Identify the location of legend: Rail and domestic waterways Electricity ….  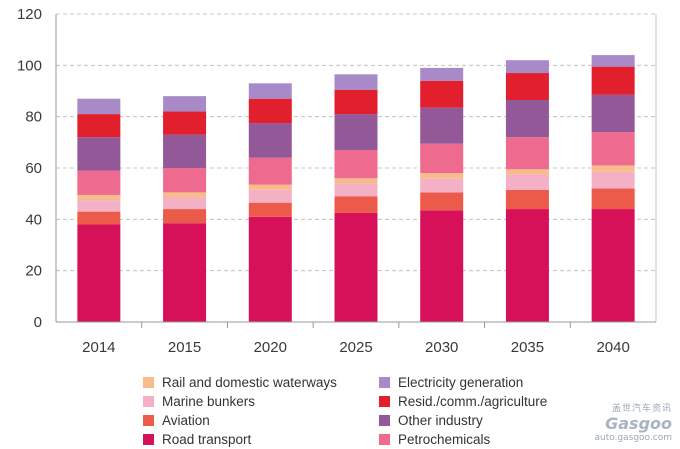
(363, 410).